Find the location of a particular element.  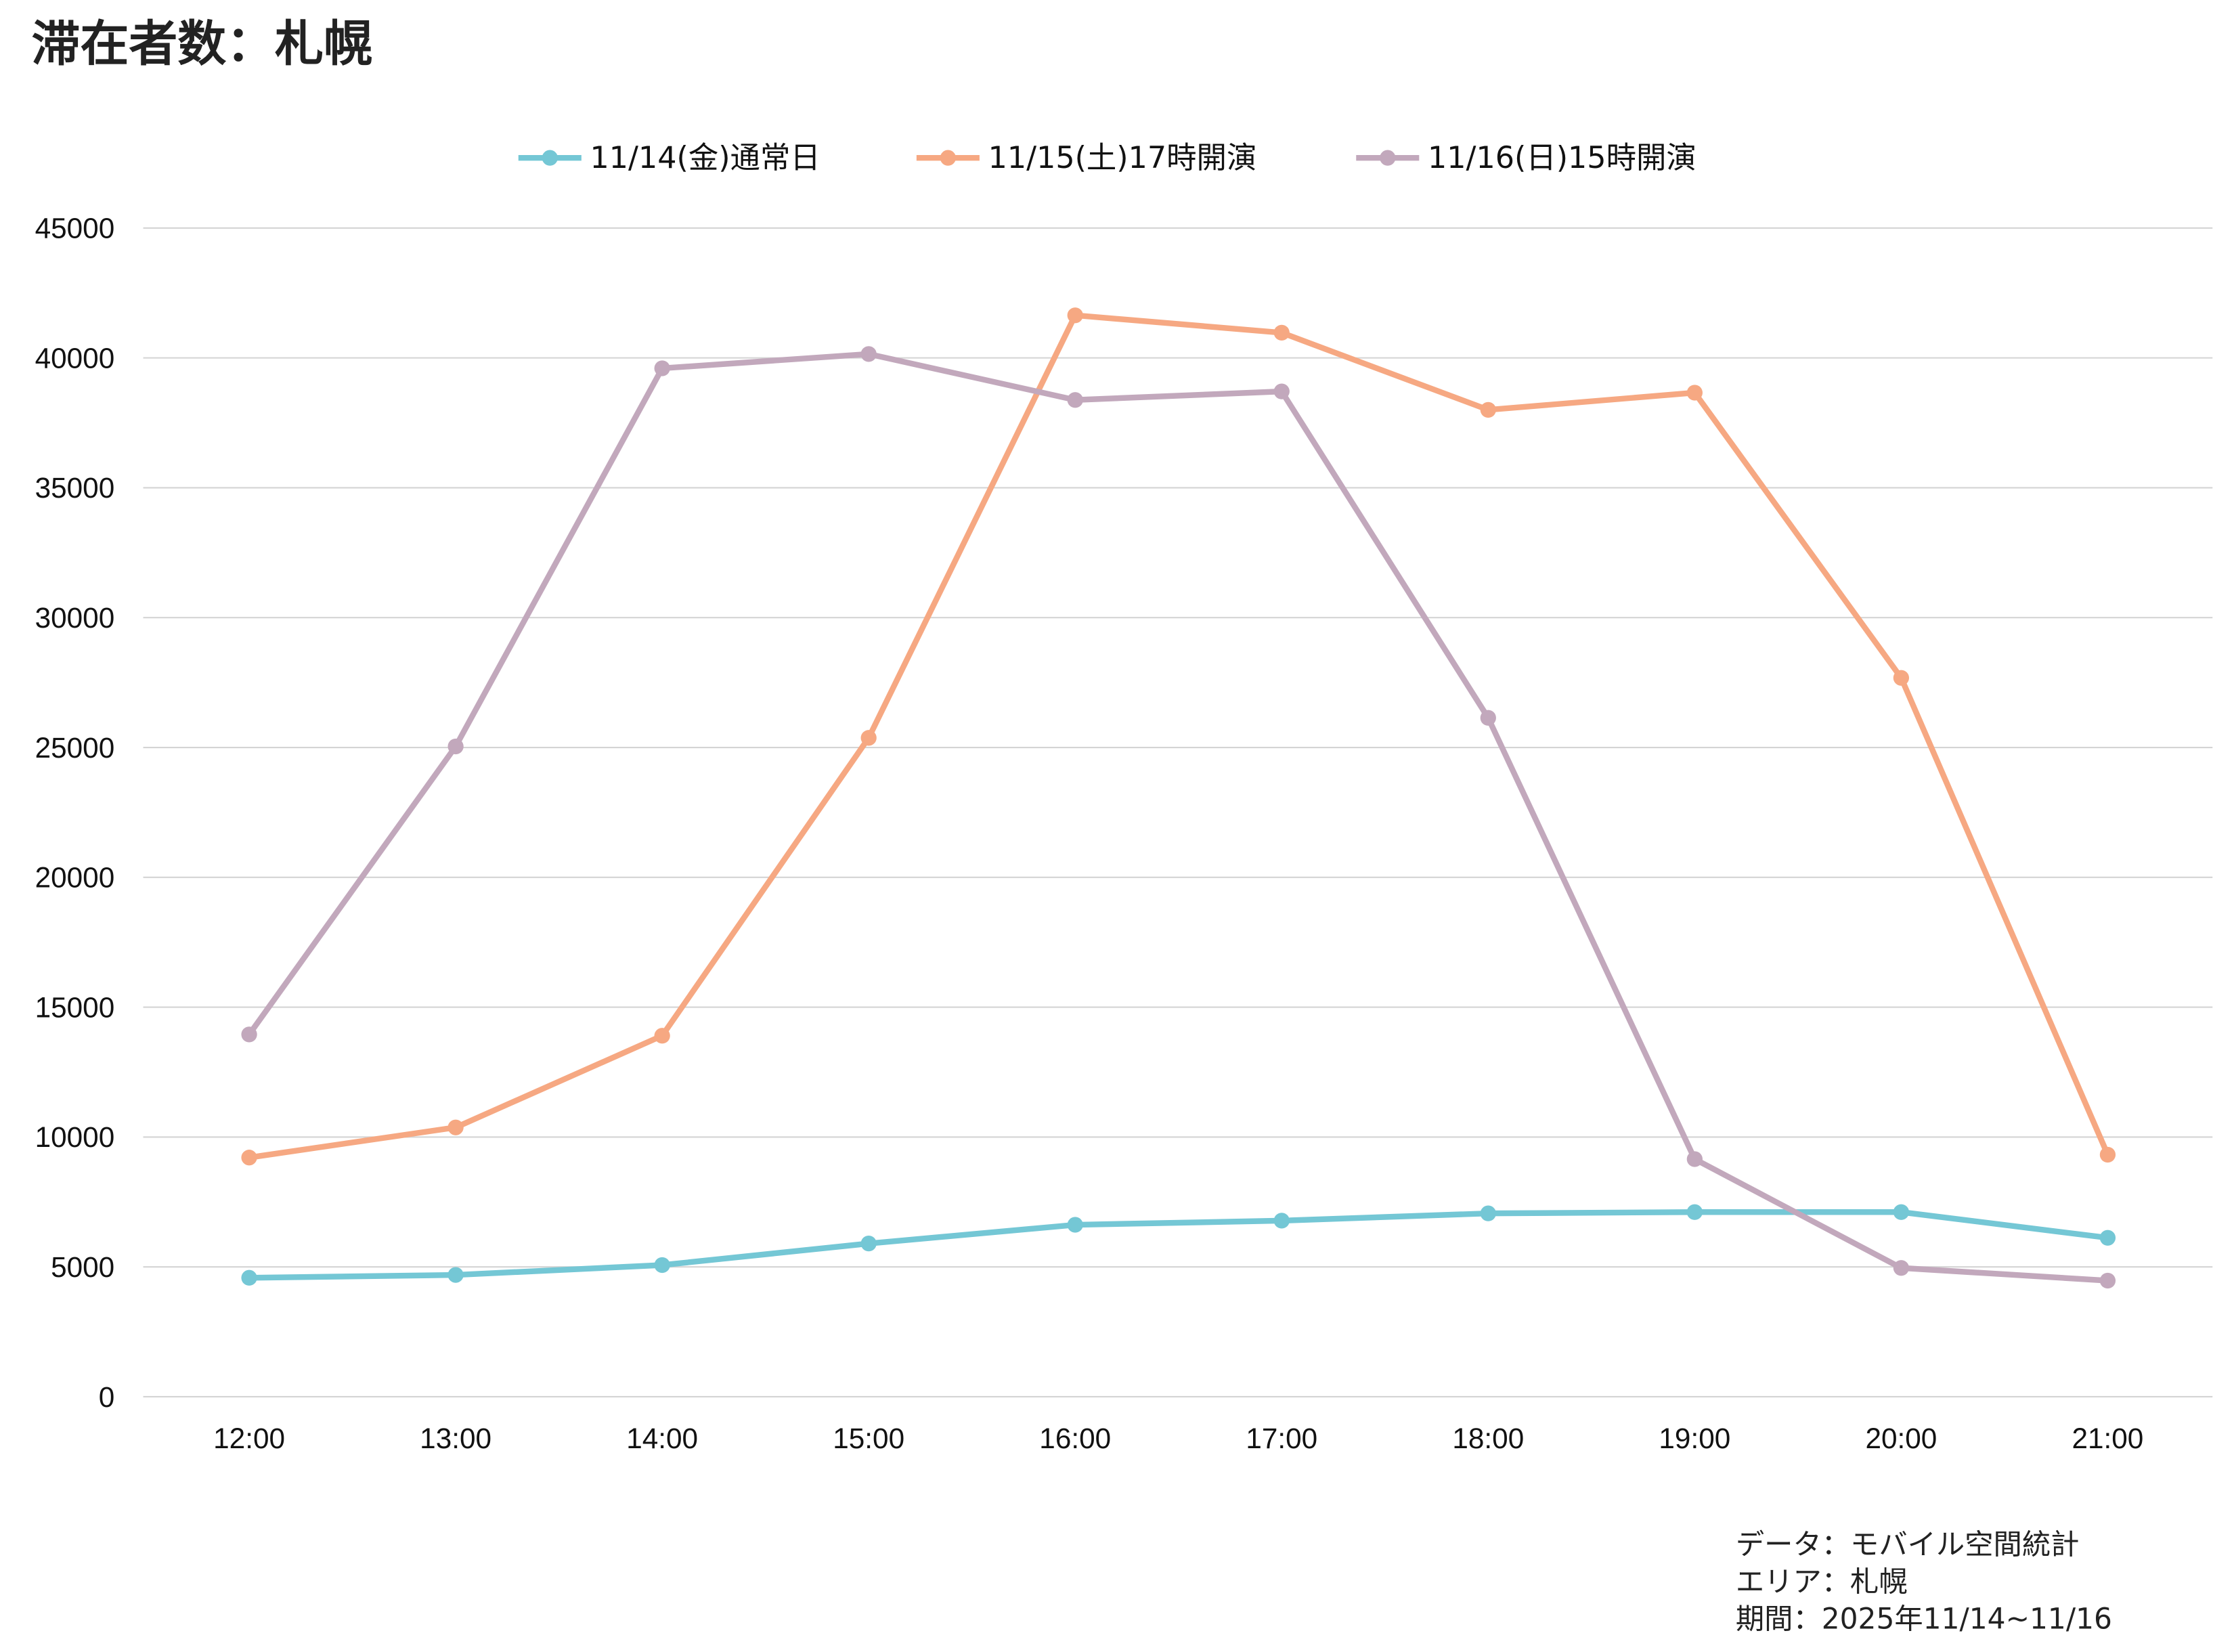

y-tick-label: 20000 is located at coordinates (75, 878).